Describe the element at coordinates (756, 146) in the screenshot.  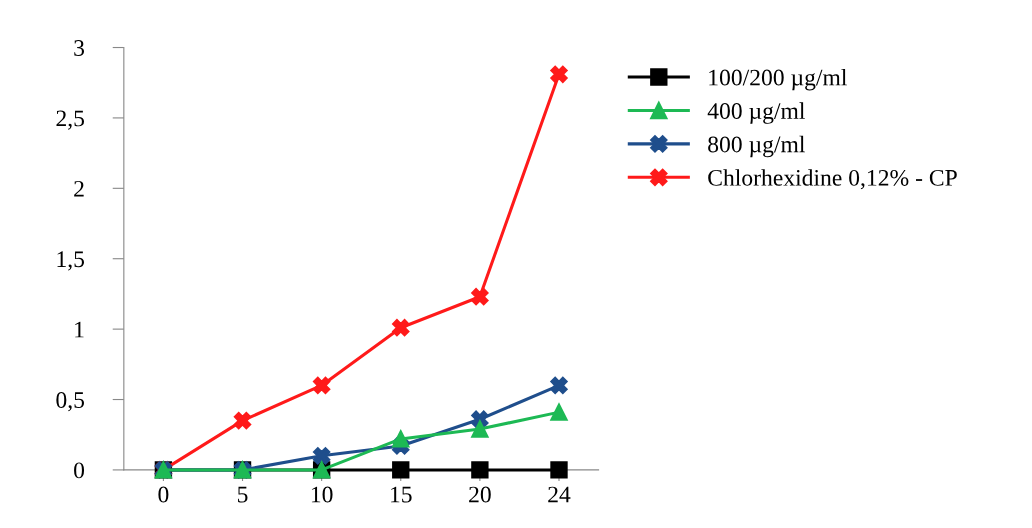
I see `legend-label: 800 µg/ml` at that location.